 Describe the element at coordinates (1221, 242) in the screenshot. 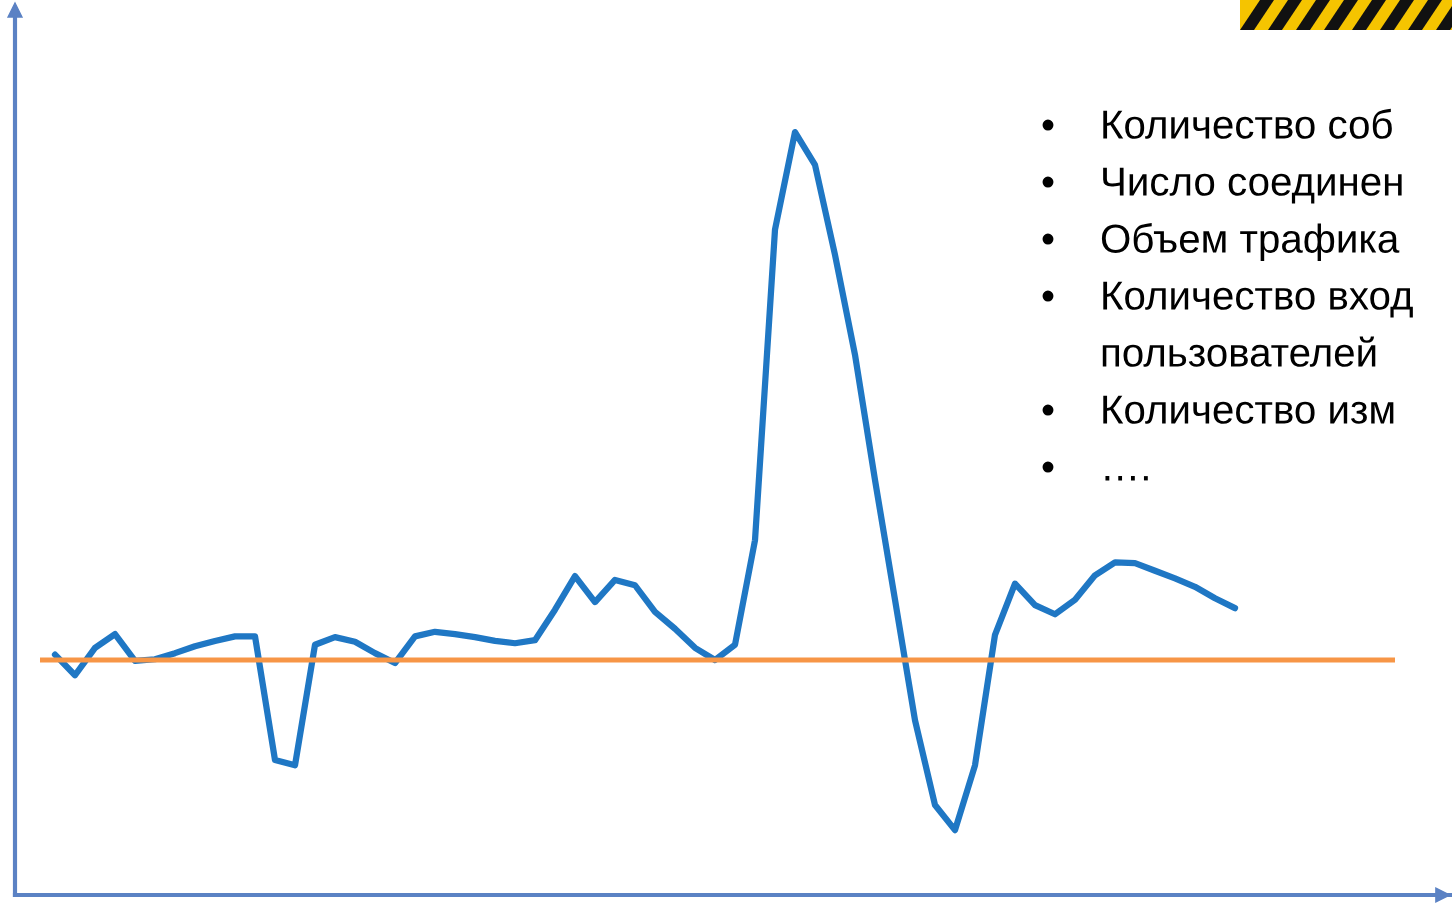

I see `text: • Объем трафика` at that location.